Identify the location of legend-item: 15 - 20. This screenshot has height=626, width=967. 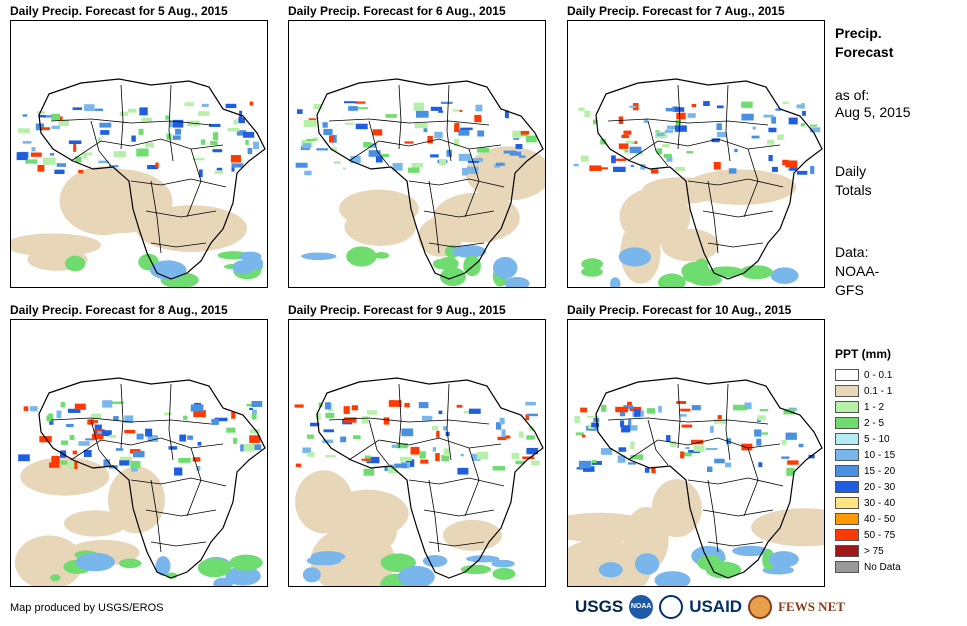
(868, 471).